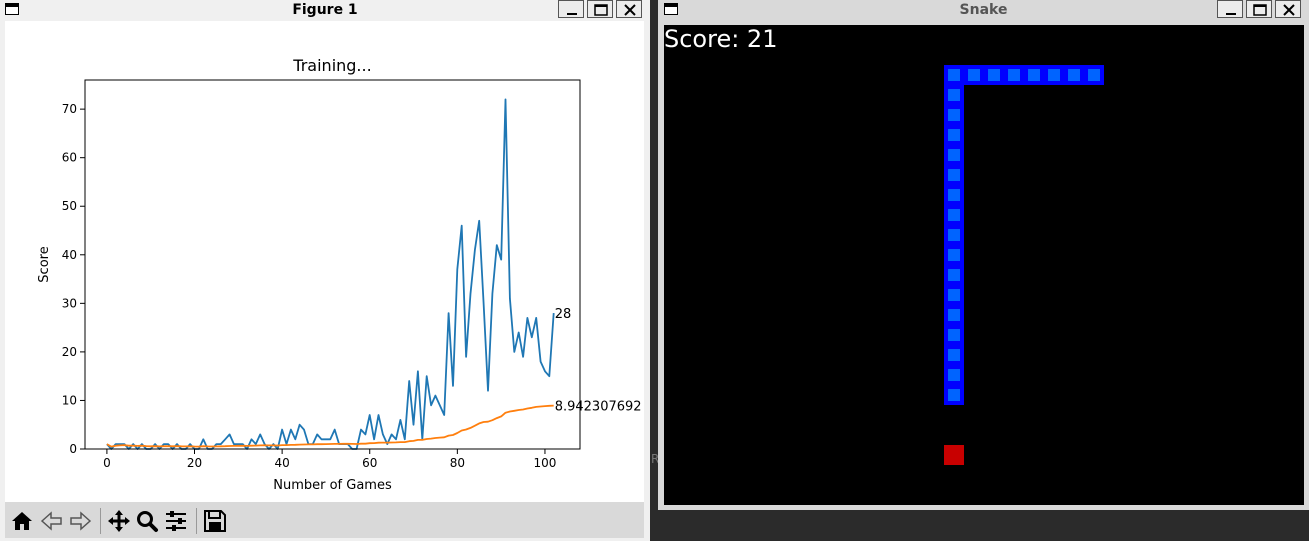 The image size is (1309, 541). What do you see at coordinates (69, 109) in the screenshot?
I see `y-tick-label: 70` at bounding box center [69, 109].